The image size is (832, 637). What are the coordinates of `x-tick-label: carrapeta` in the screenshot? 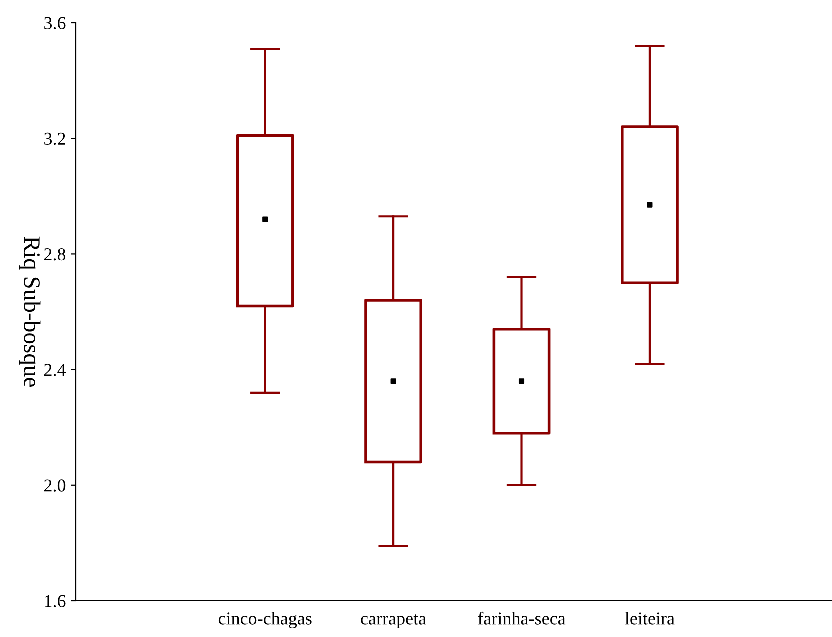 It's located at (393, 621).